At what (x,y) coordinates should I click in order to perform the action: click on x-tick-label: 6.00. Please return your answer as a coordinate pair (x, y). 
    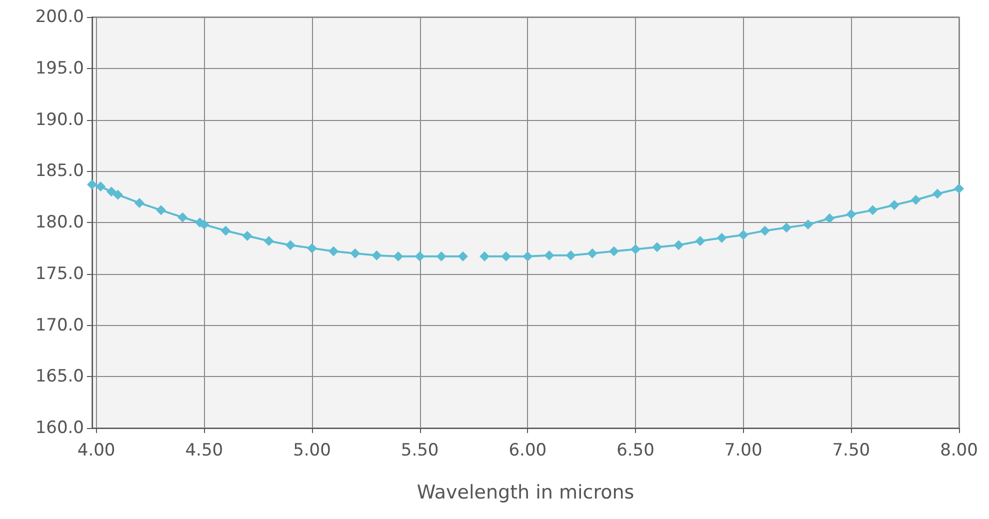
    Looking at the image, I should click on (527, 450).